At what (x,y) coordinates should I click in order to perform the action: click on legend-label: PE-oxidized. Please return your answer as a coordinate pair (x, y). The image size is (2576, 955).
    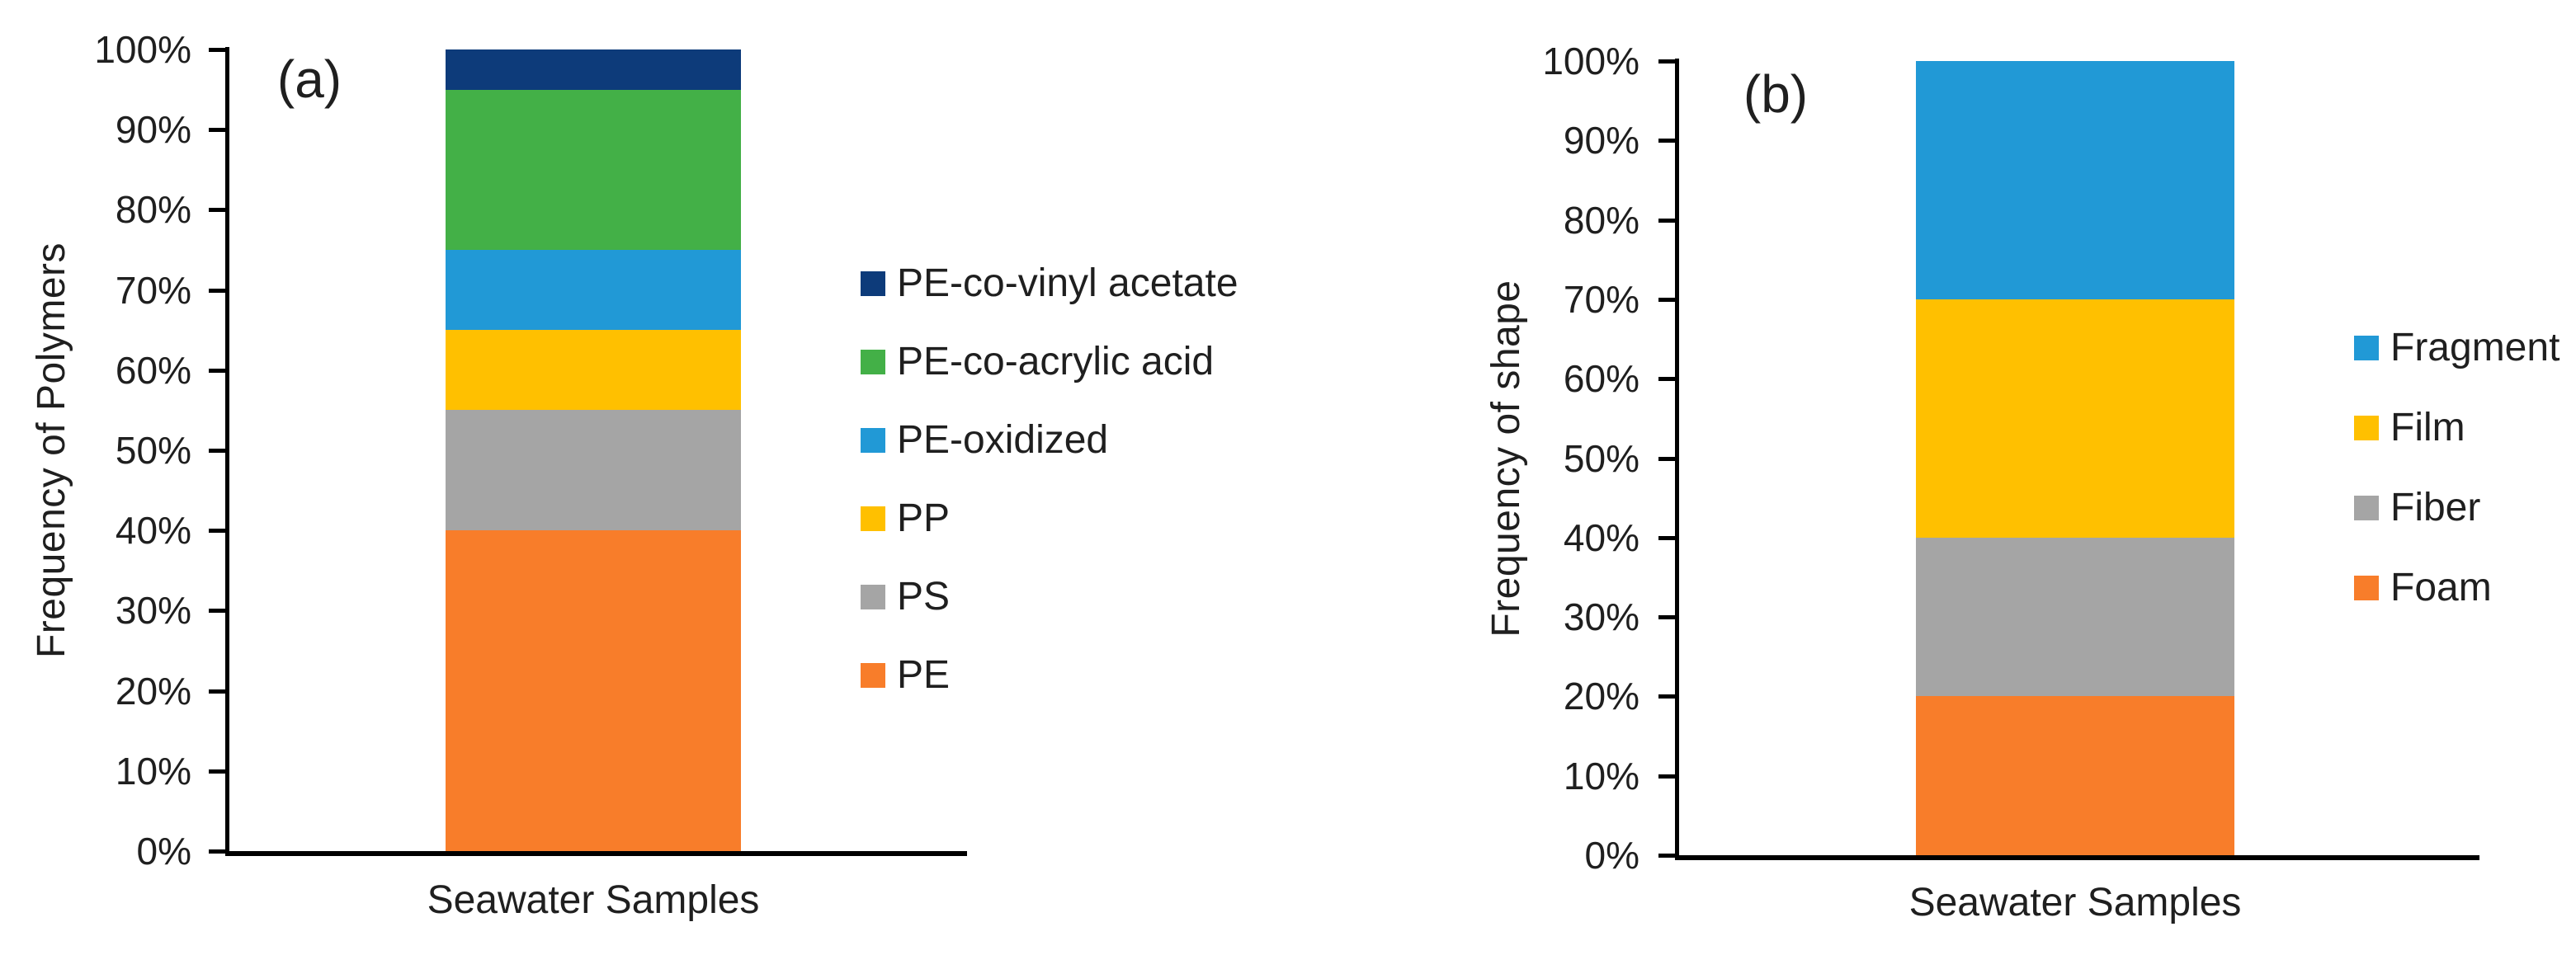
    Looking at the image, I should click on (1003, 440).